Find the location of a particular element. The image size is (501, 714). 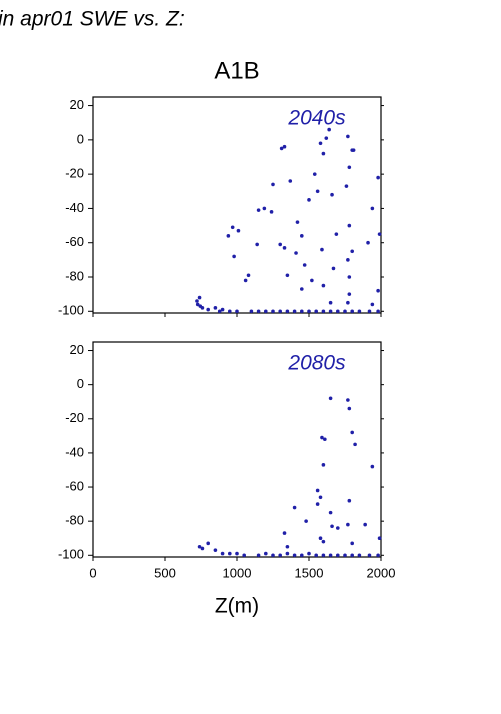

y-tick-label: -60 is located at coordinates (74, 241).